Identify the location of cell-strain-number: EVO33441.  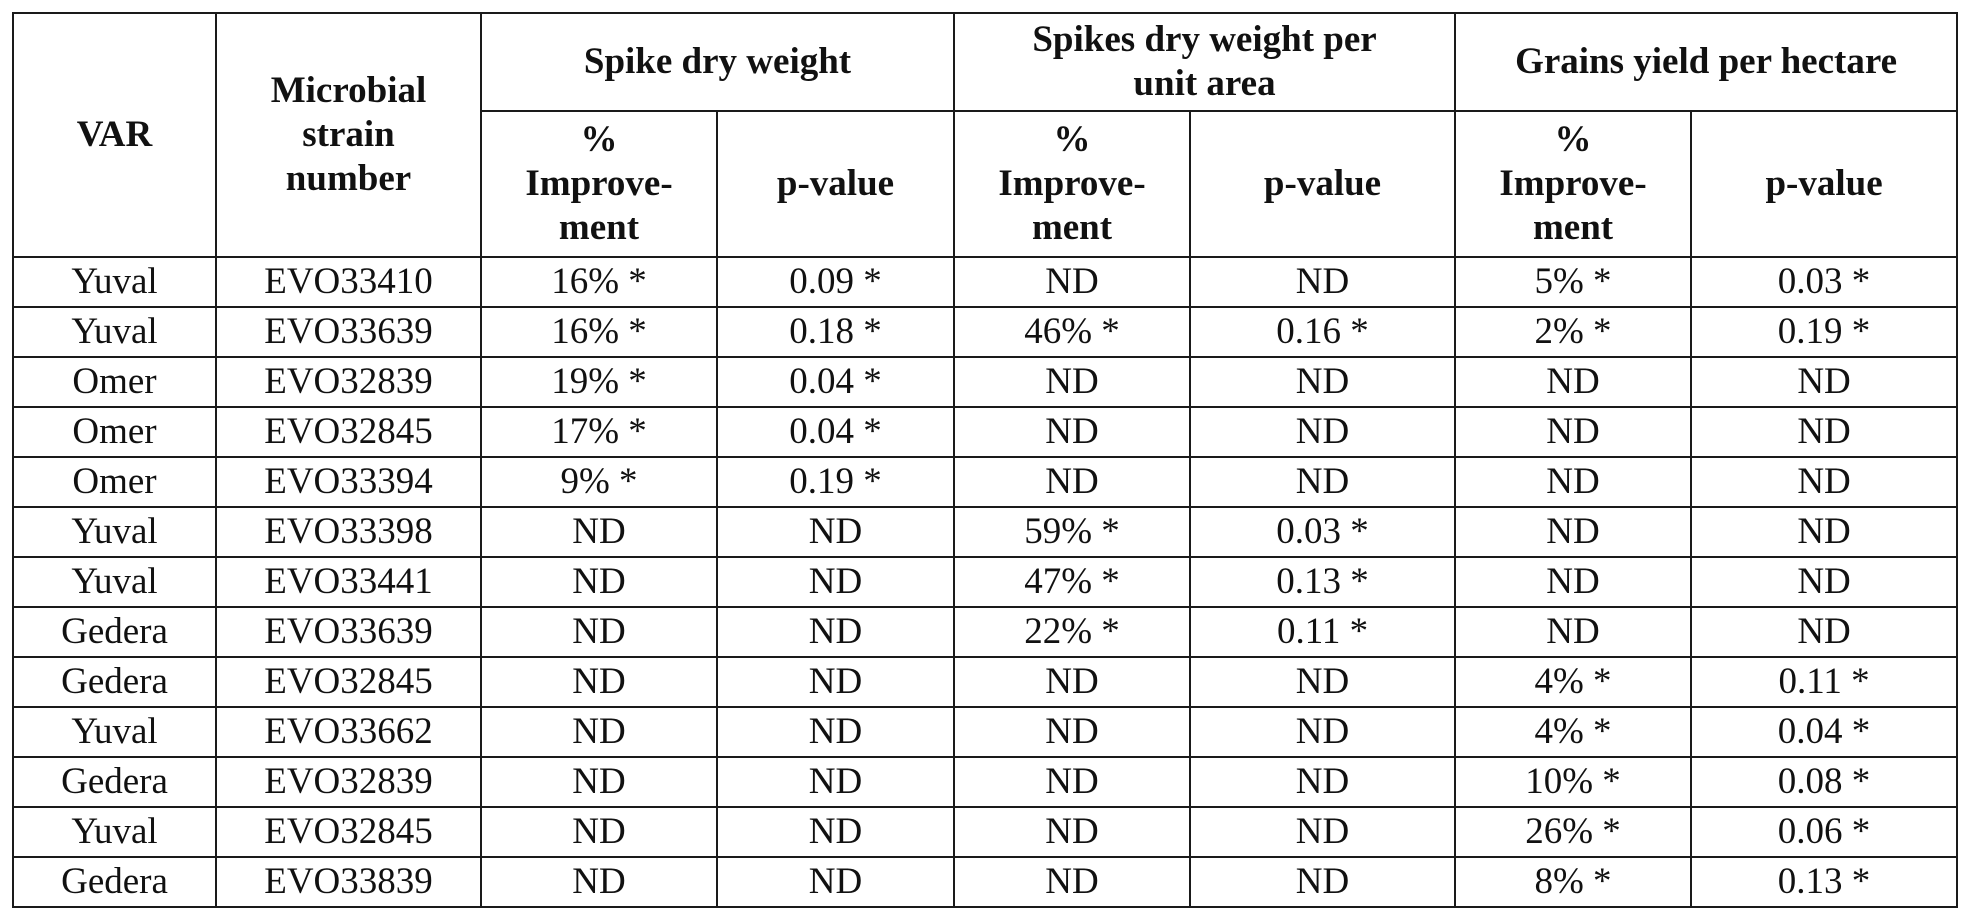
(348, 582).